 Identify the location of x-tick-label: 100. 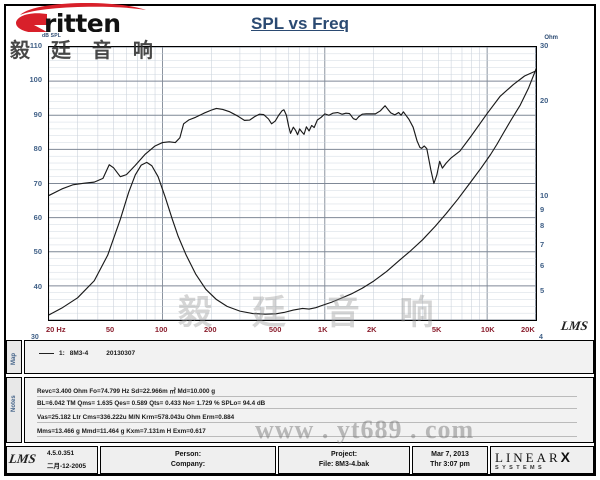
(161, 329).